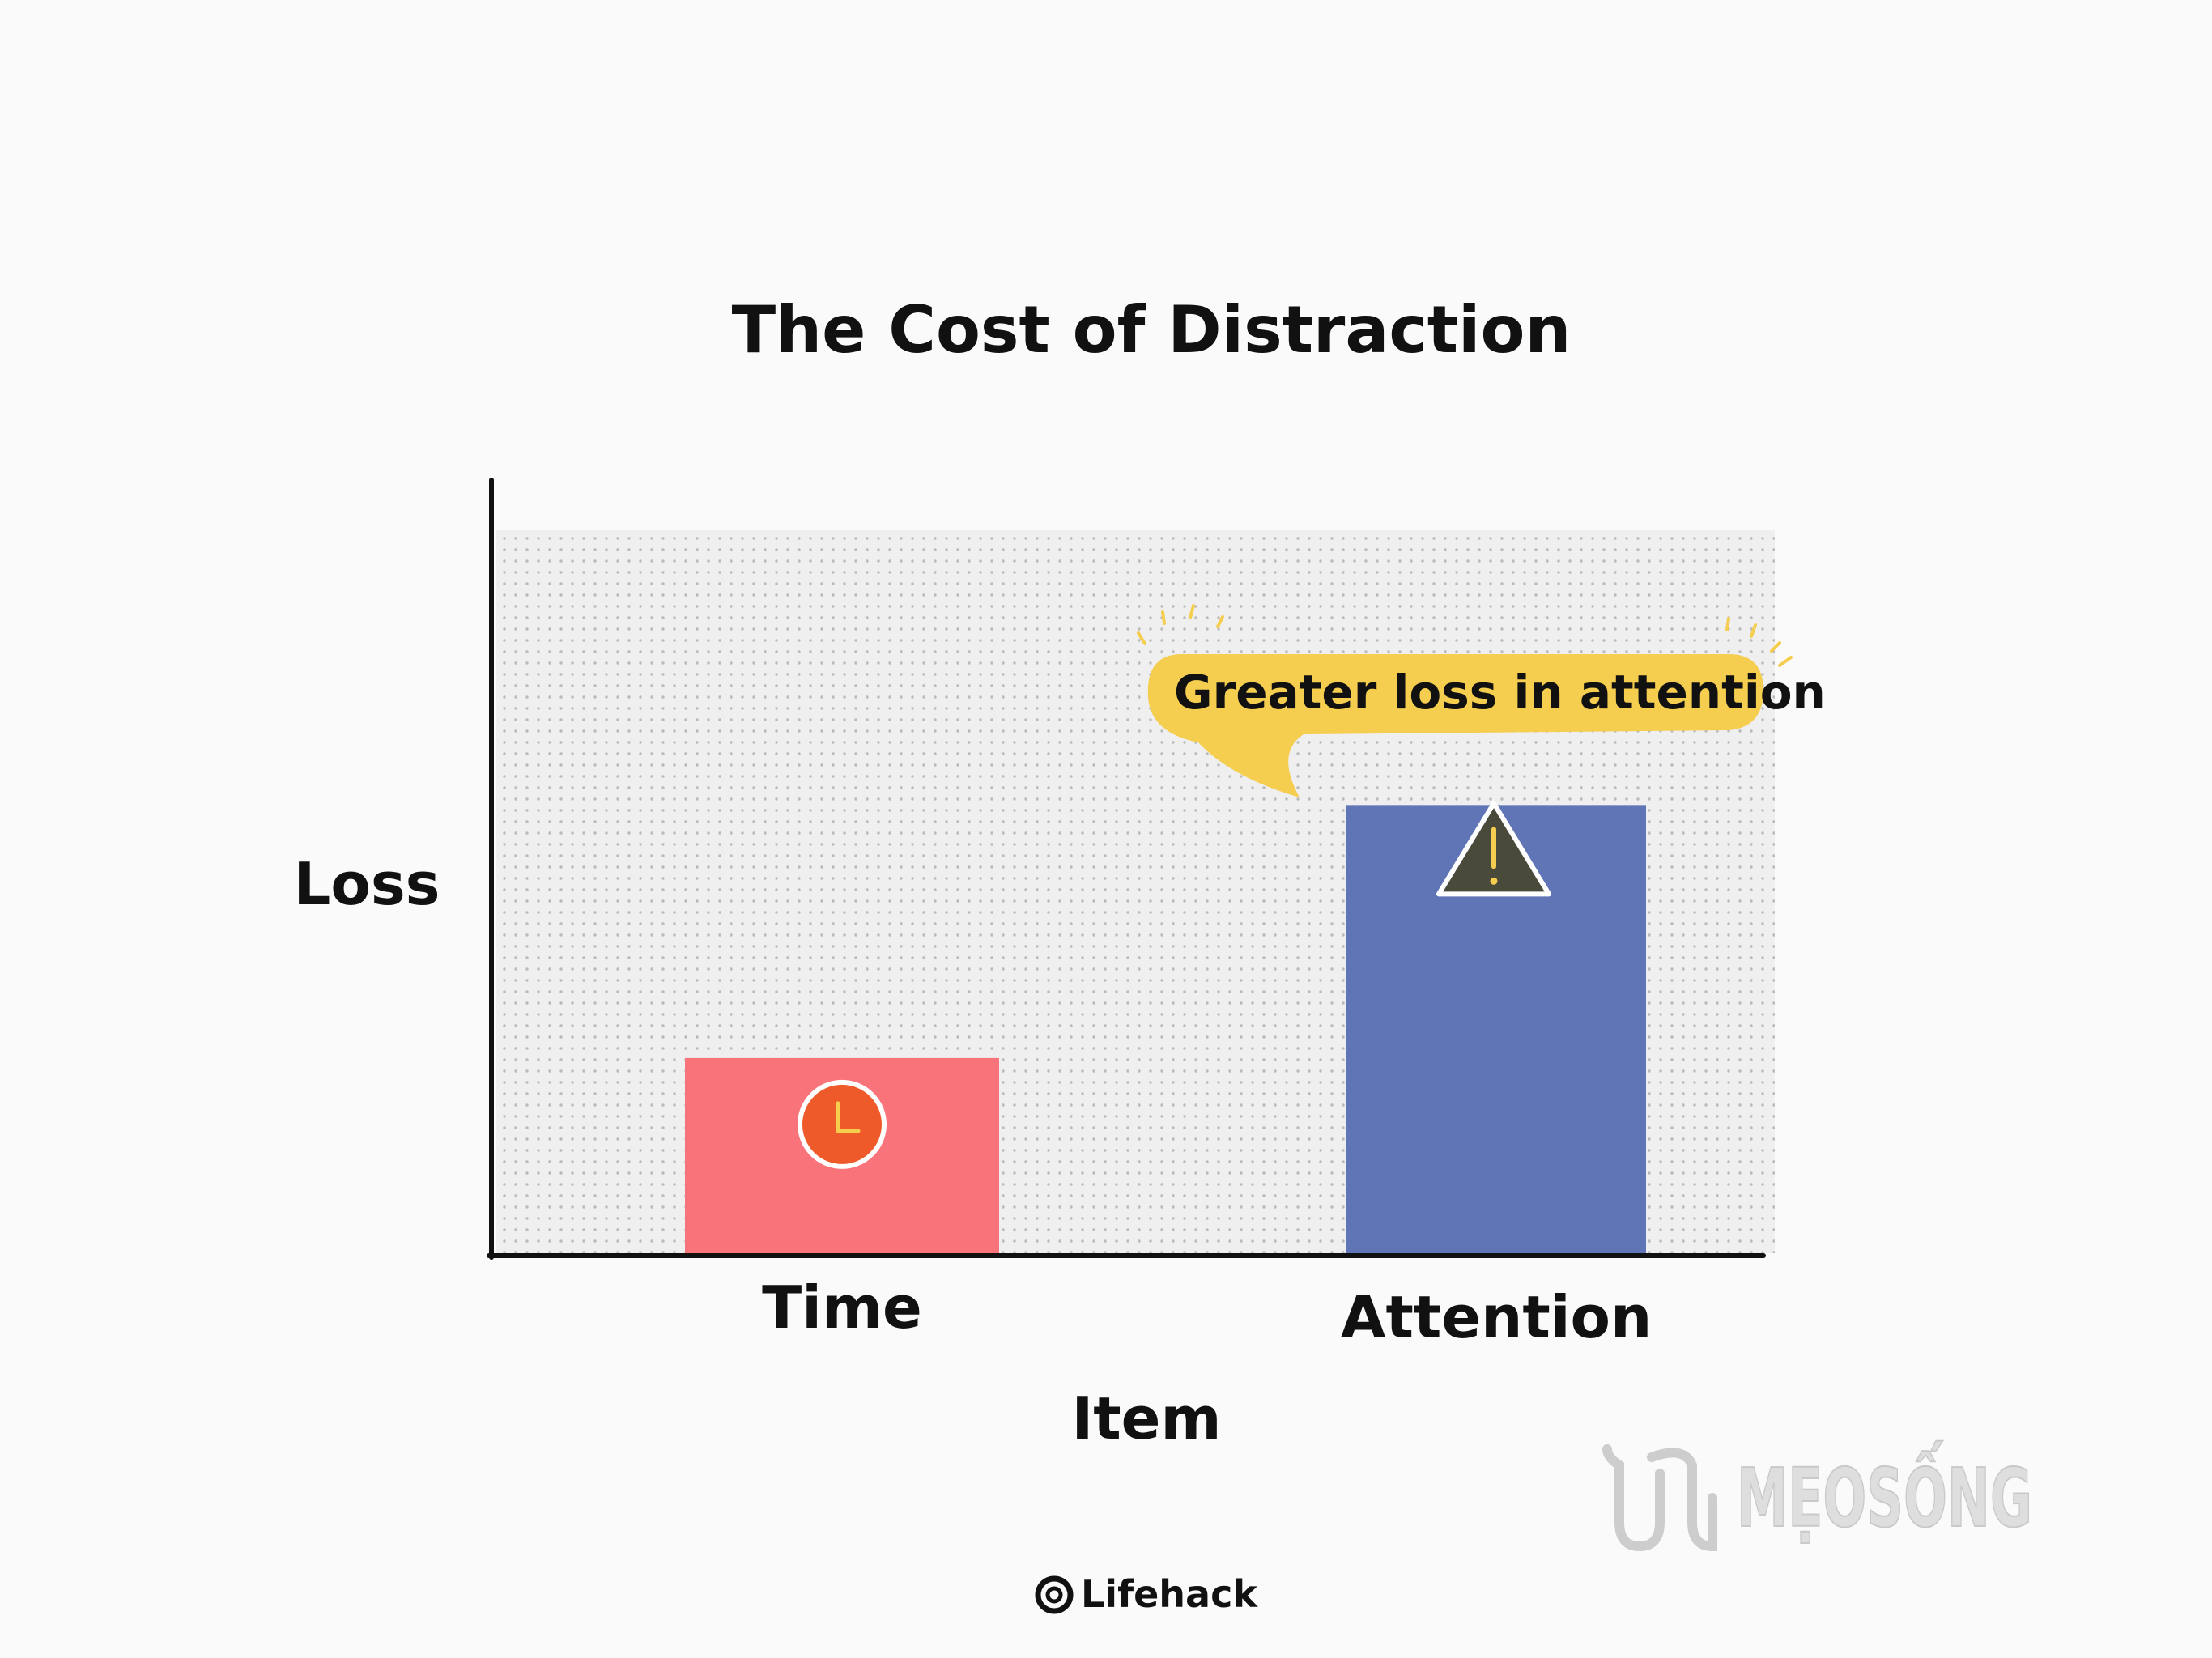 The image size is (2212, 1658). Describe the element at coordinates (1180, 624) in the screenshot. I see `sparkle-lines-left` at that location.